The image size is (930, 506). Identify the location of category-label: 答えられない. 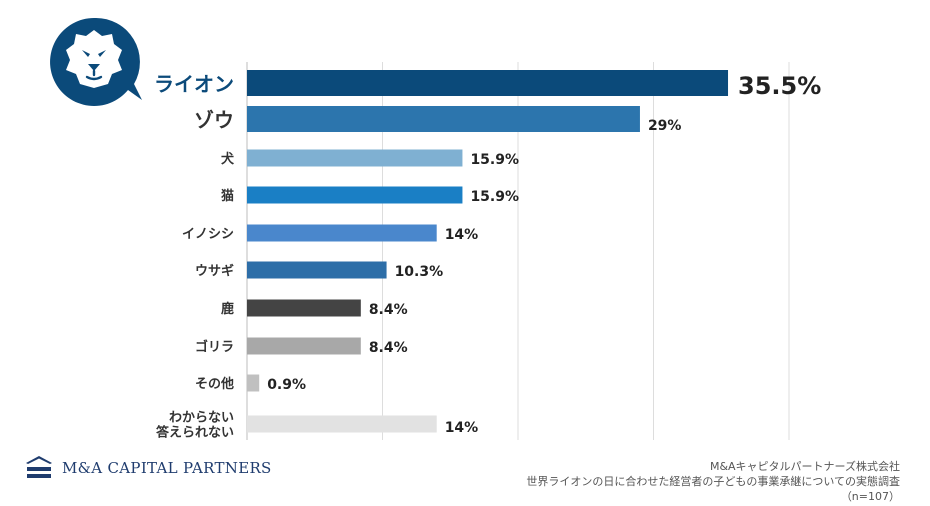
(195, 433).